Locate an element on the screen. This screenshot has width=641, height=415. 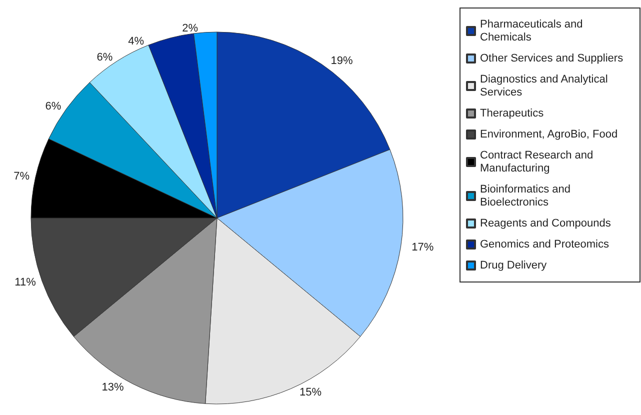
data-label: 15% is located at coordinates (310, 392).